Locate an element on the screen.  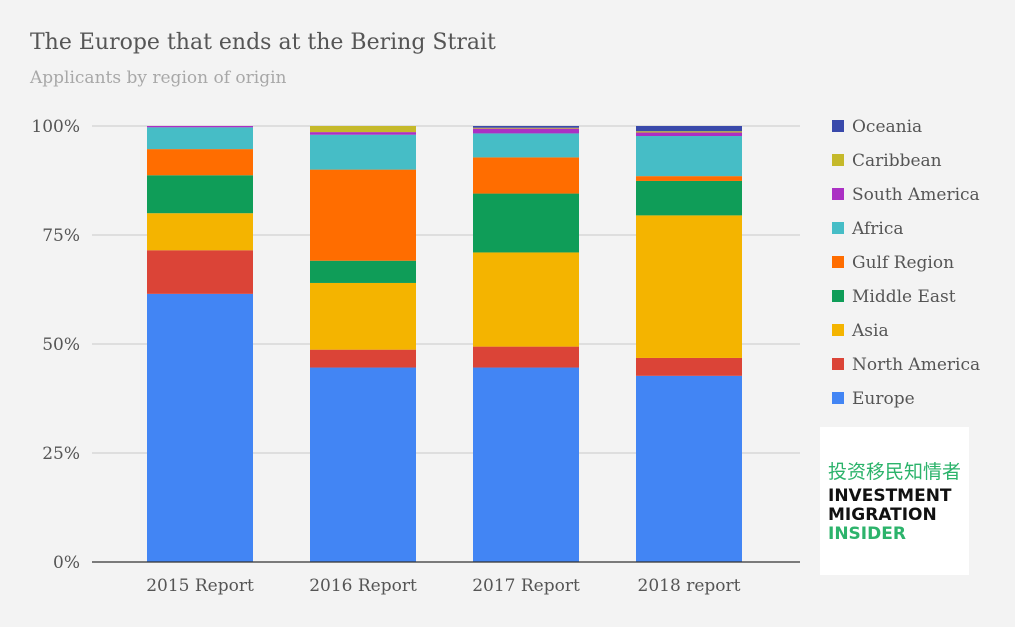
brand-logo: 投资移民知情者 INVESTMENT MIGRATION INSIDER is located at coordinates (894, 501).